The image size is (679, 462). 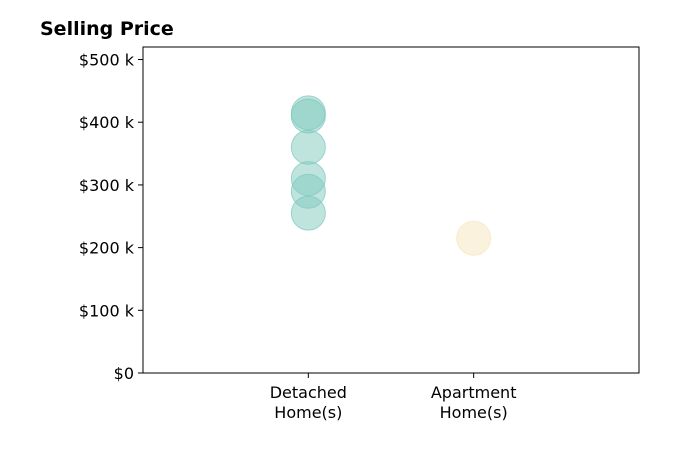 I want to click on x-tick-label: Detached Home(s), so click(x=308, y=402).